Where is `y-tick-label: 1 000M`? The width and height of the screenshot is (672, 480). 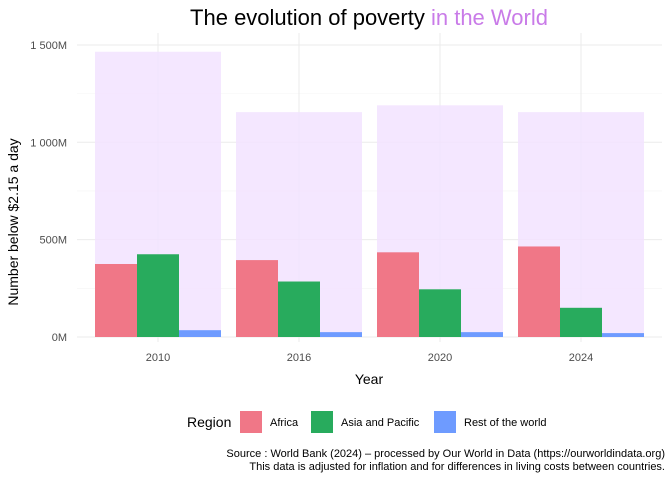
y-tick-label: 1 000M is located at coordinates (48, 143).